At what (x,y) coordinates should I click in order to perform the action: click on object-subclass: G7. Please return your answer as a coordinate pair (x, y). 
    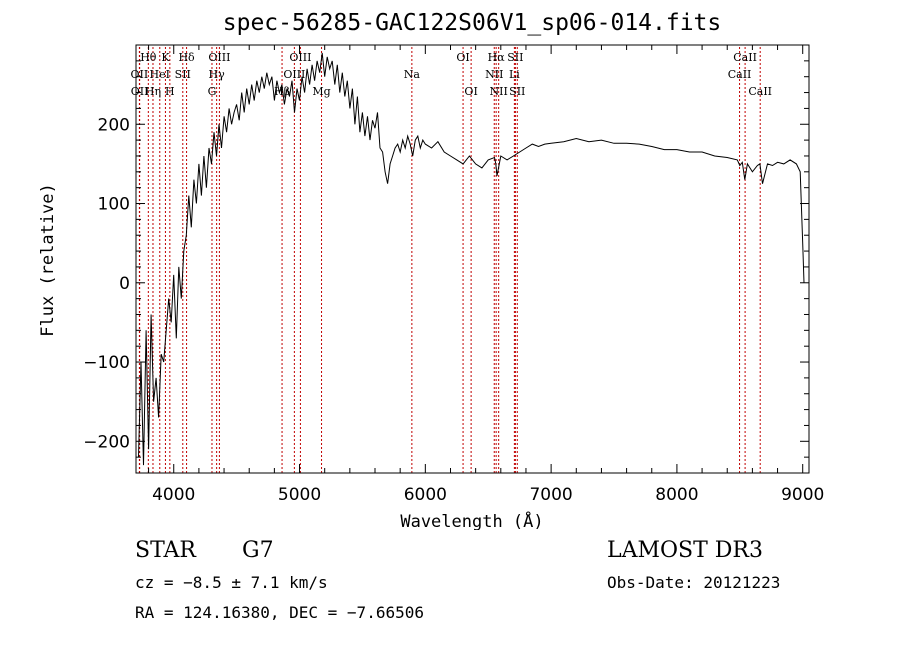
    Looking at the image, I should click on (258, 550).